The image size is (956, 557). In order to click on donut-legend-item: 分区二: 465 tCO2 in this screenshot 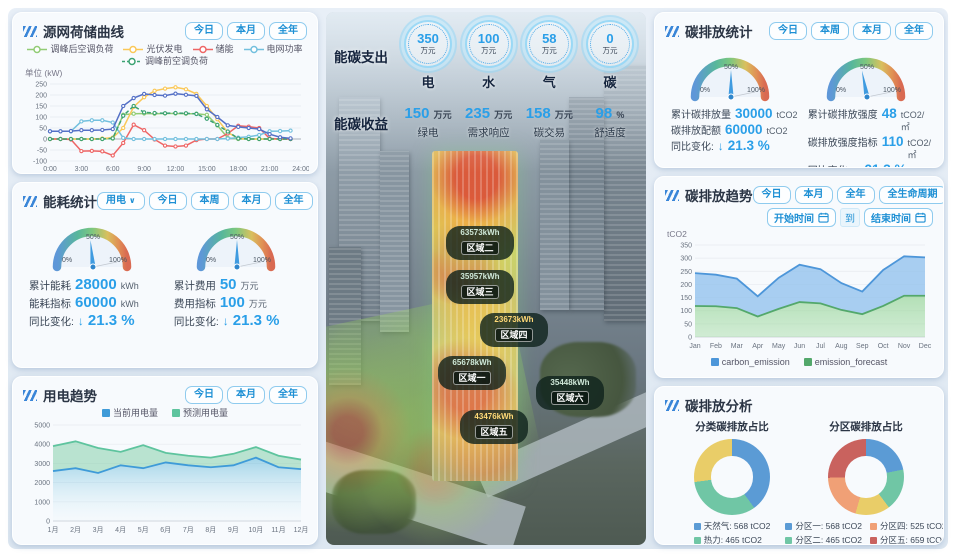, I will do `click(823, 539)`.